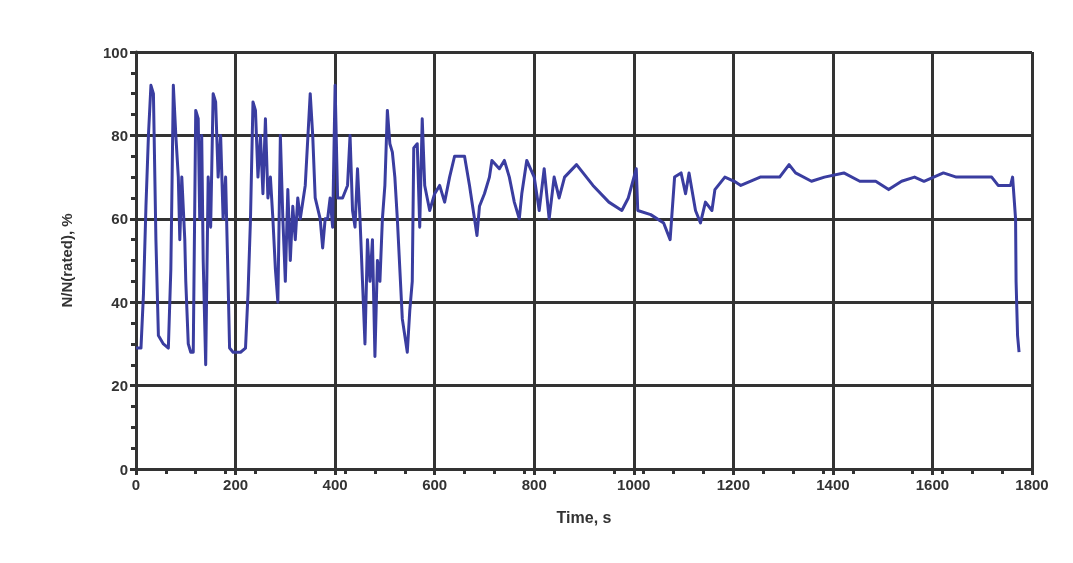 This screenshot has width=1073, height=563. What do you see at coordinates (584, 517) in the screenshot?
I see `x-axis-title: Time, s` at bounding box center [584, 517].